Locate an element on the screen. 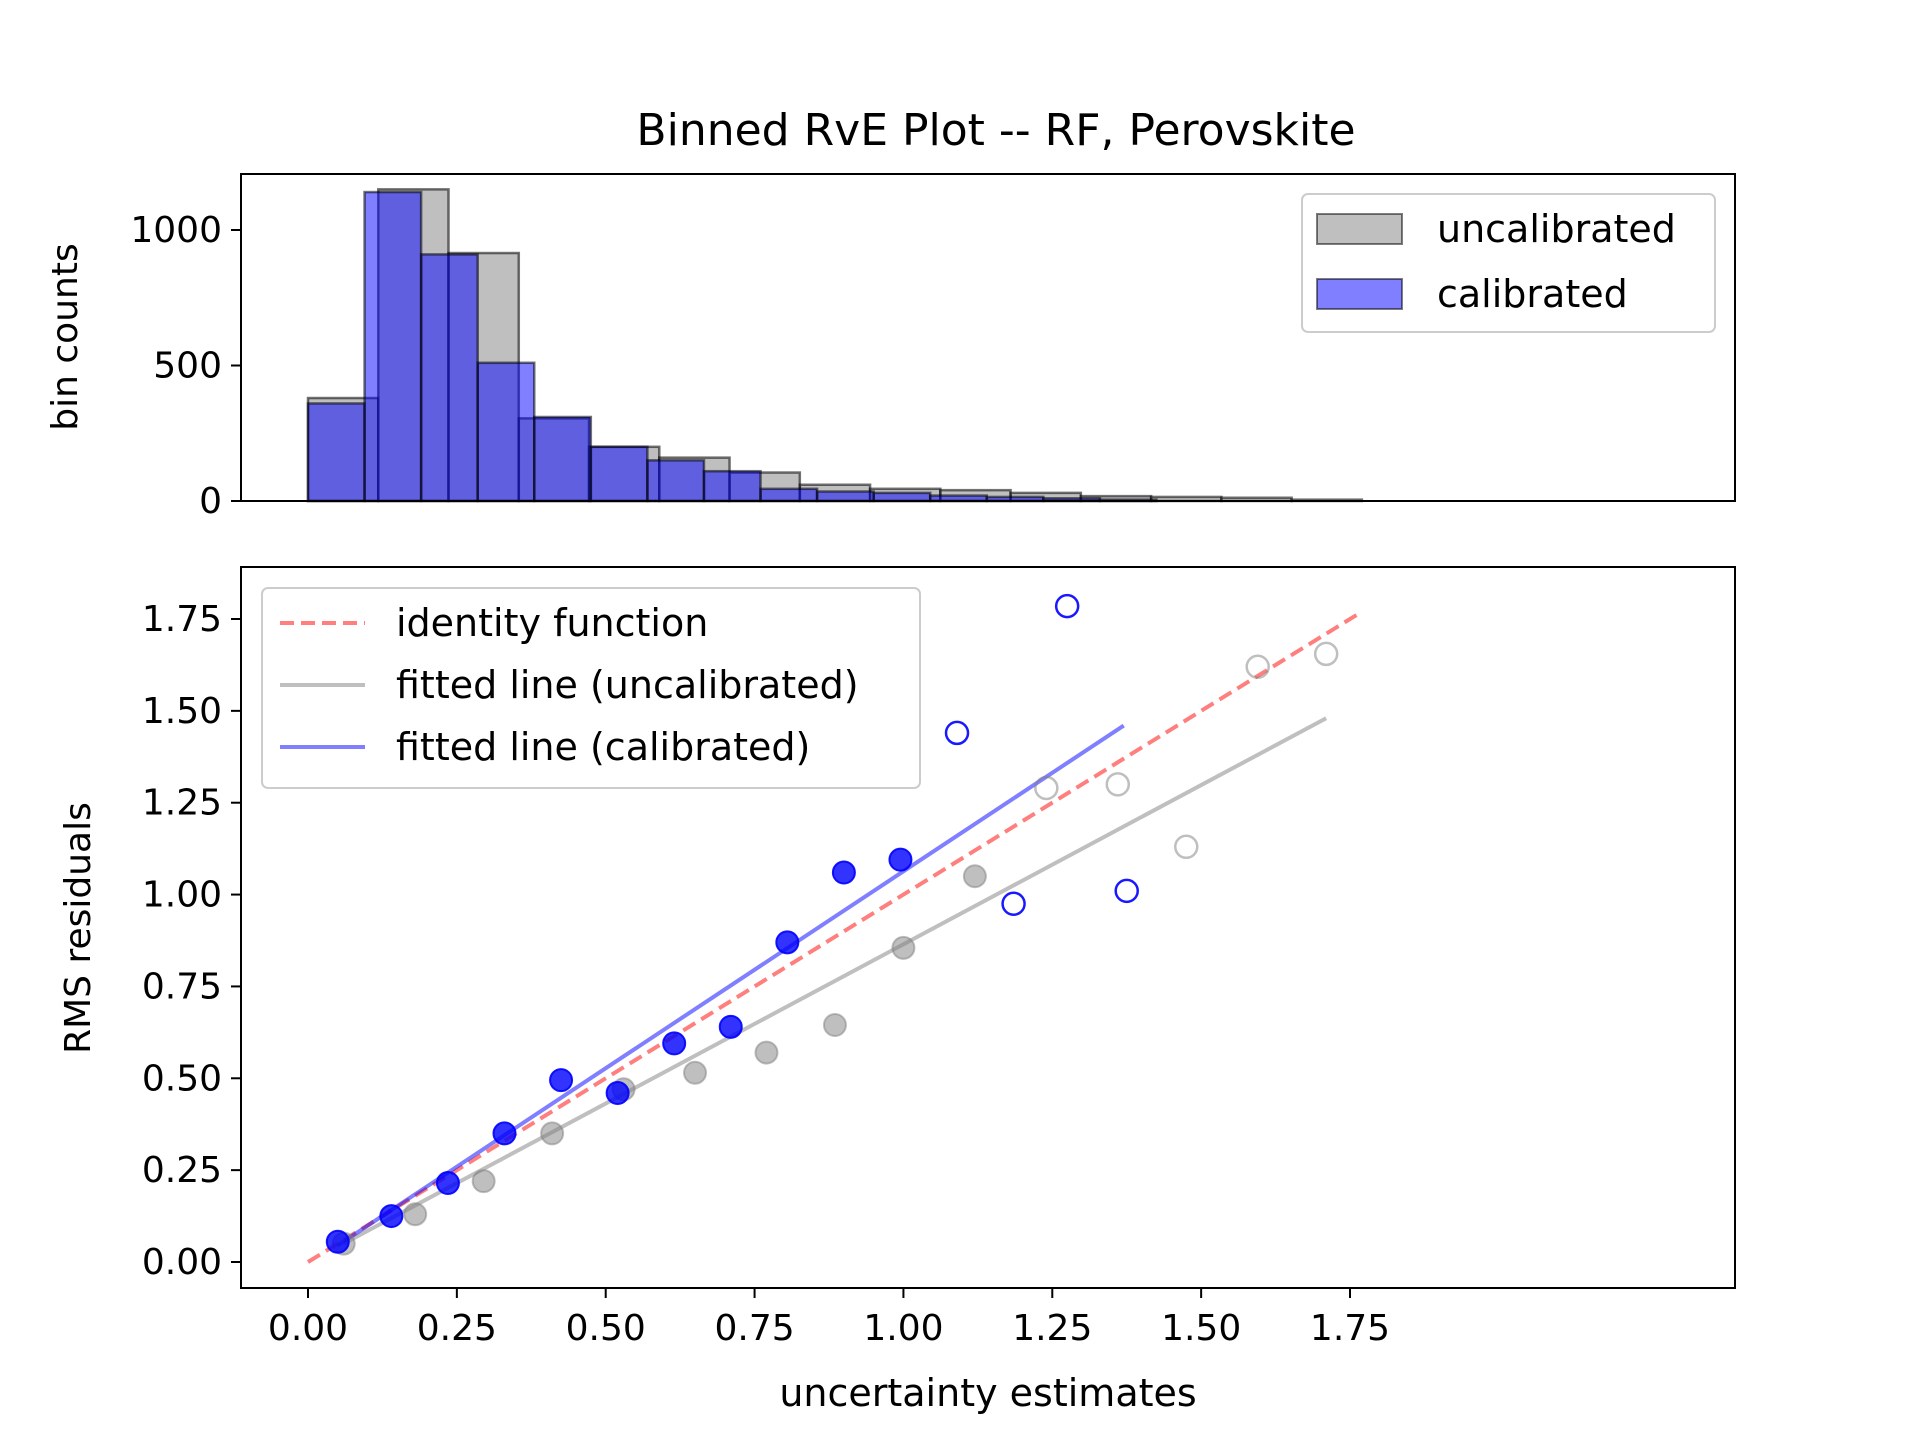  y-tick-label: 1.25 is located at coordinates (182, 803).